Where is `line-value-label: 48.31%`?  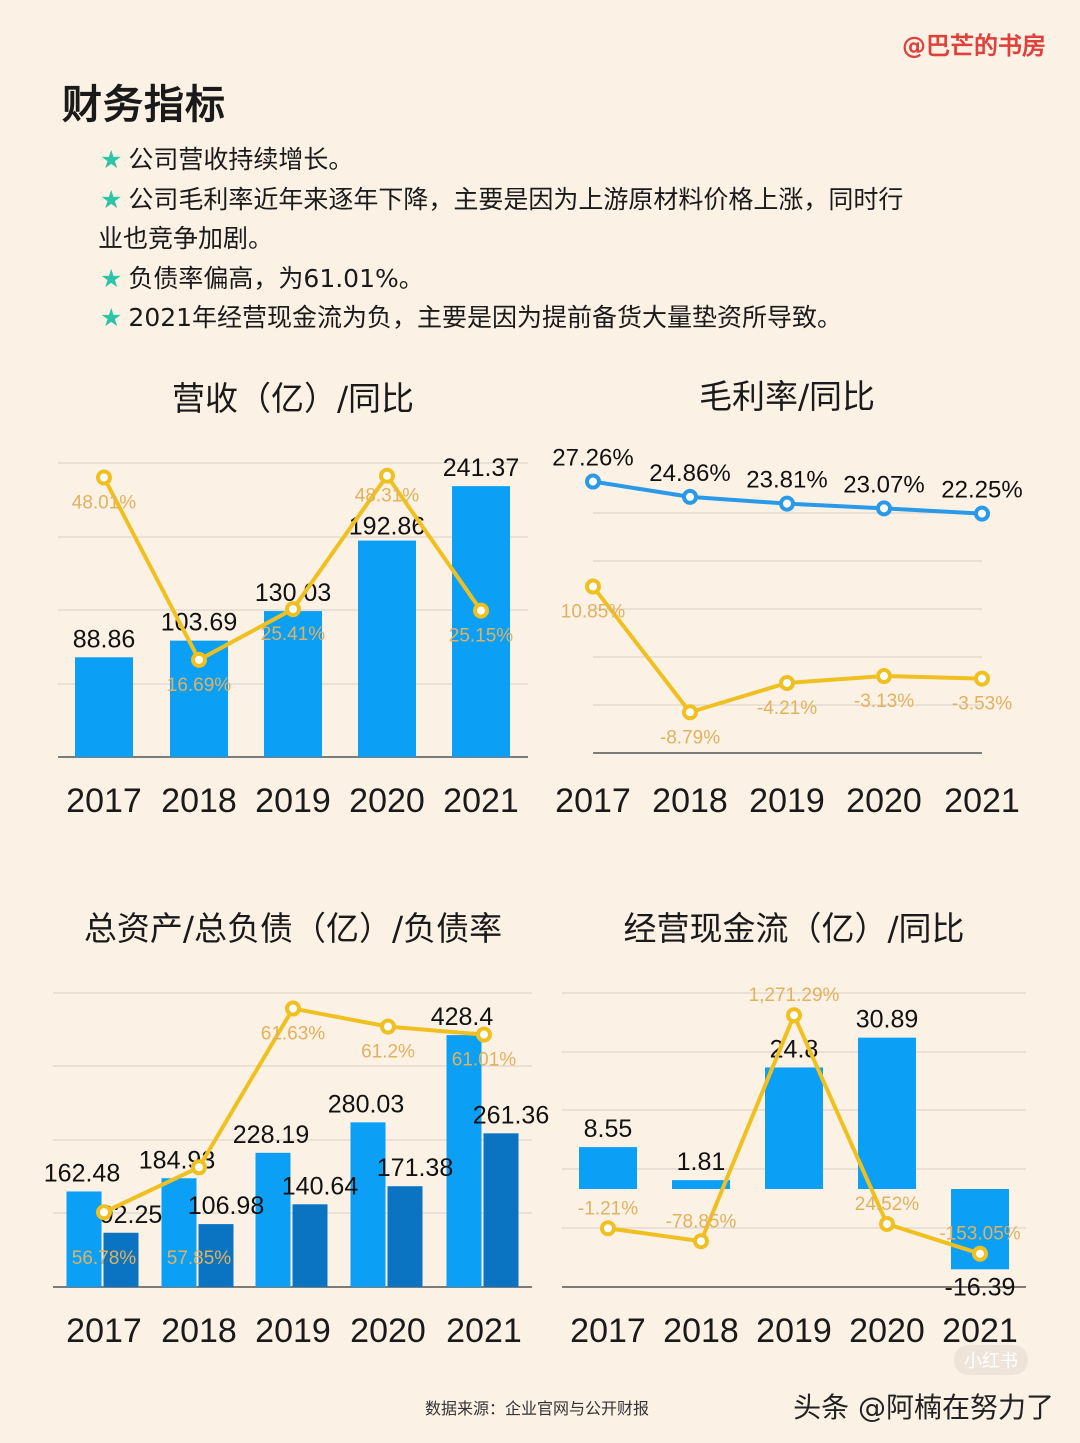
line-value-label: 48.31% is located at coordinates (387, 496).